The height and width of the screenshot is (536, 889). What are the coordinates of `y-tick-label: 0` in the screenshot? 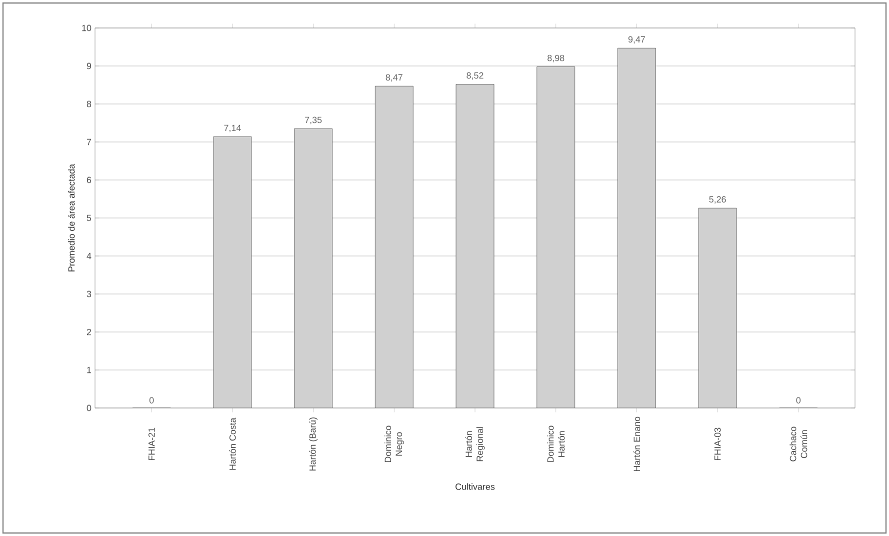 It's located at (89, 408).